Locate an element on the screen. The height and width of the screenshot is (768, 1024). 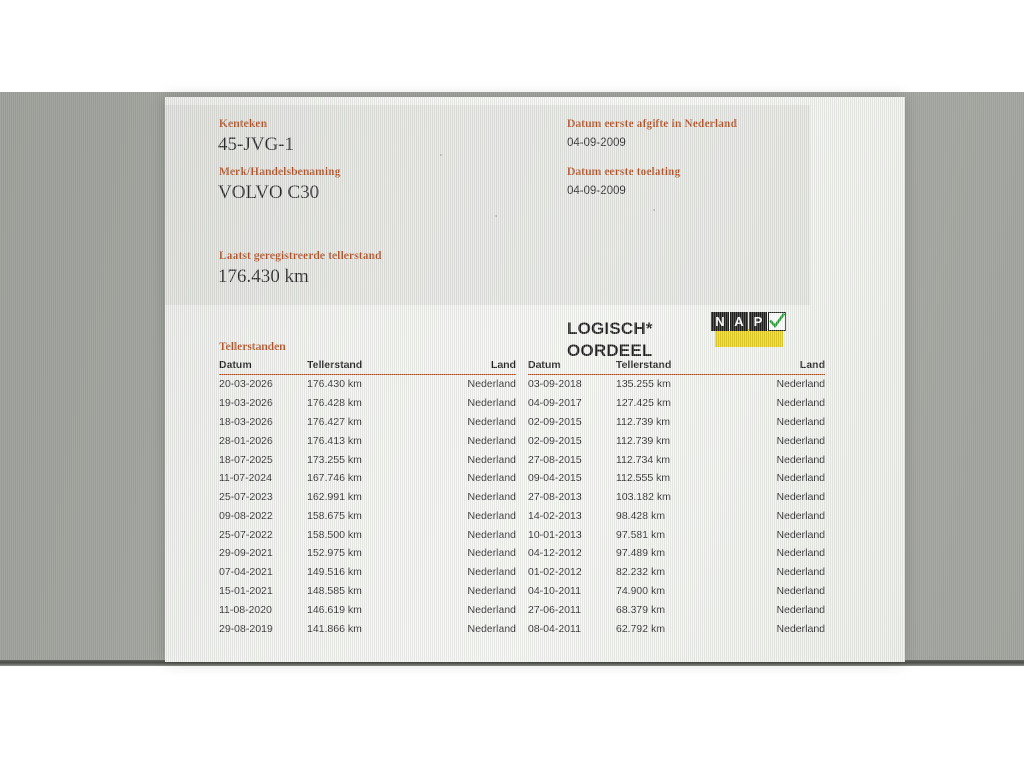
table-row: 18-07-2025 173.255 km Nederland is located at coordinates (367, 459).